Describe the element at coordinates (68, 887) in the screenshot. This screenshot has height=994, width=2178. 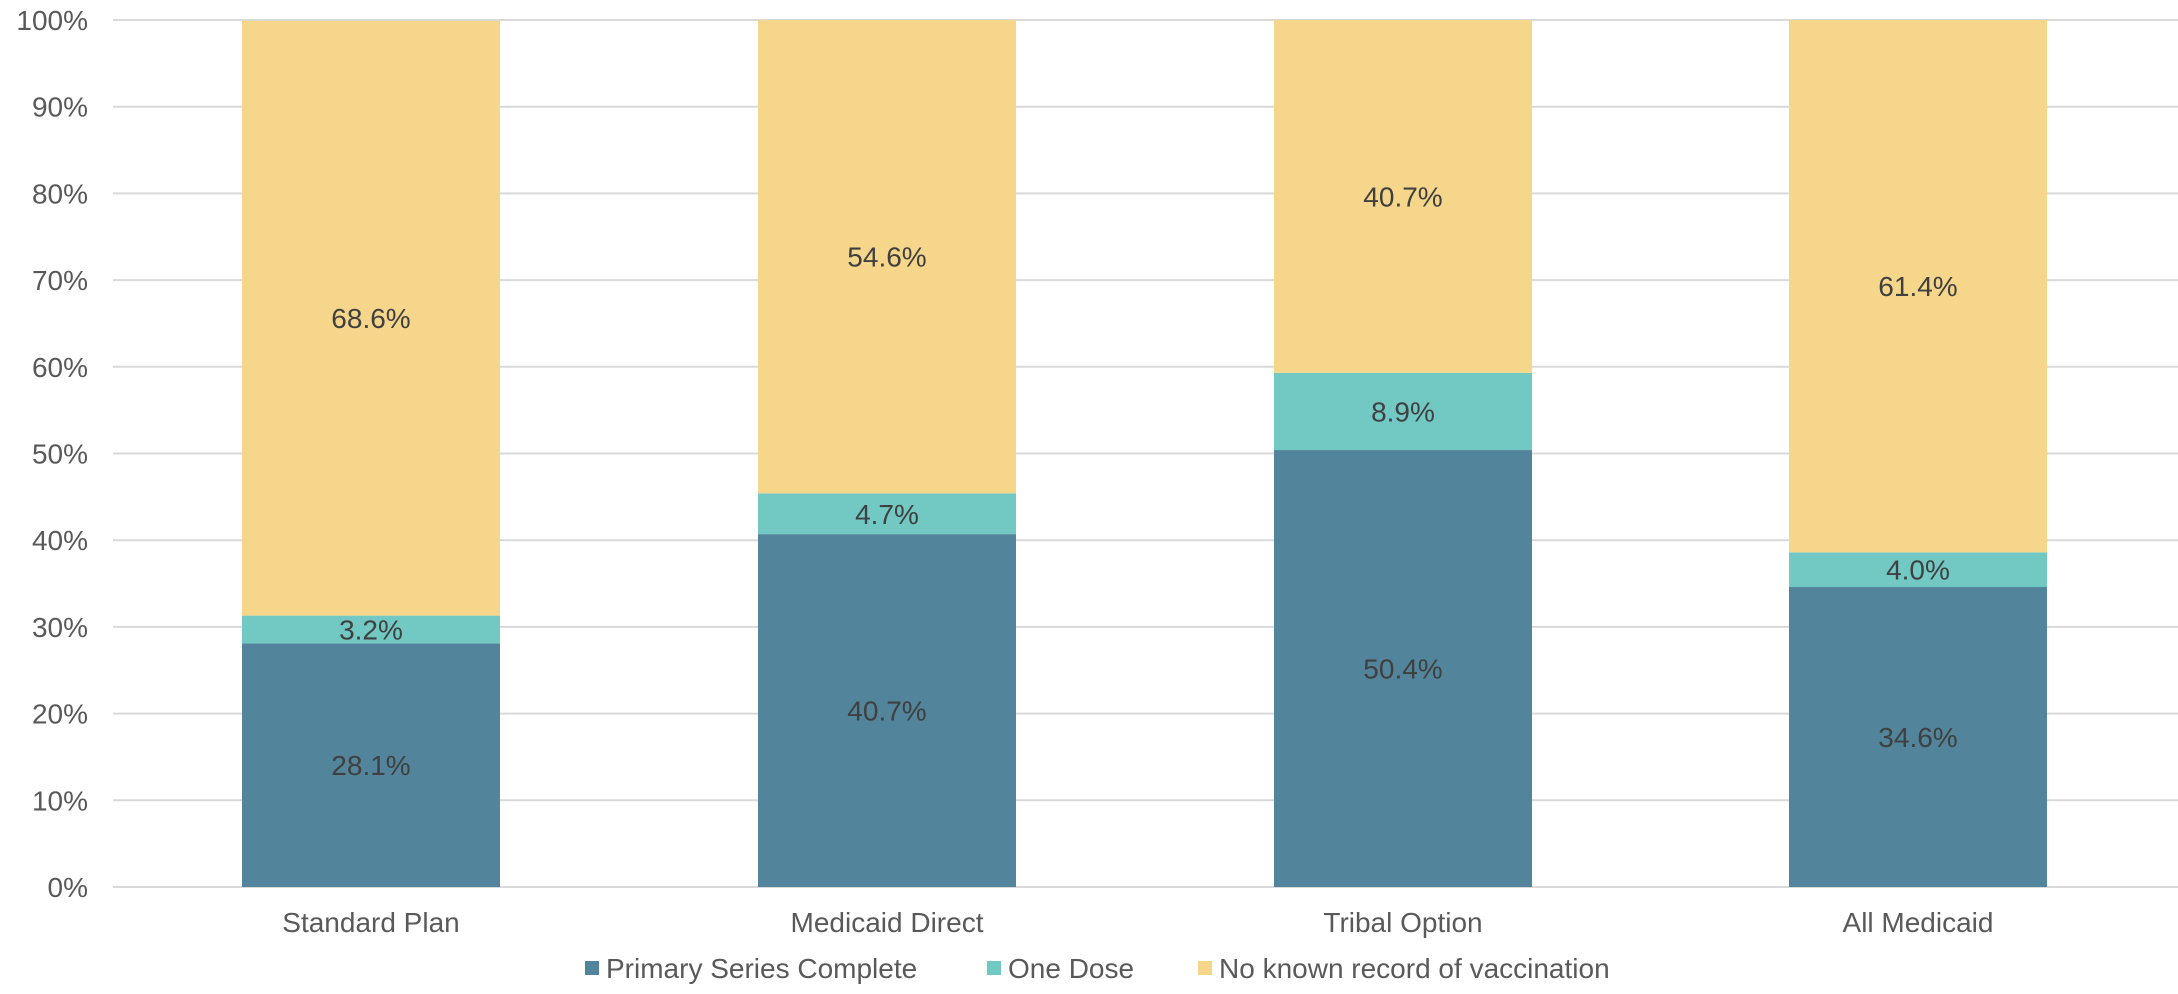
I see `y-tick-label: 0%` at that location.